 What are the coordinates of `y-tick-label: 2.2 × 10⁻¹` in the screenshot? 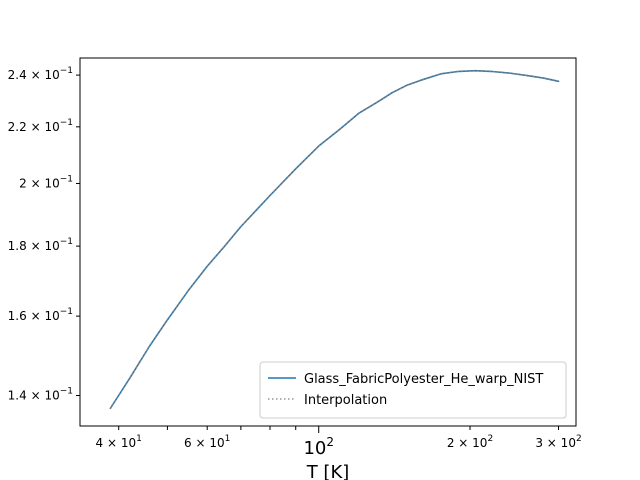 It's located at (40, 126).